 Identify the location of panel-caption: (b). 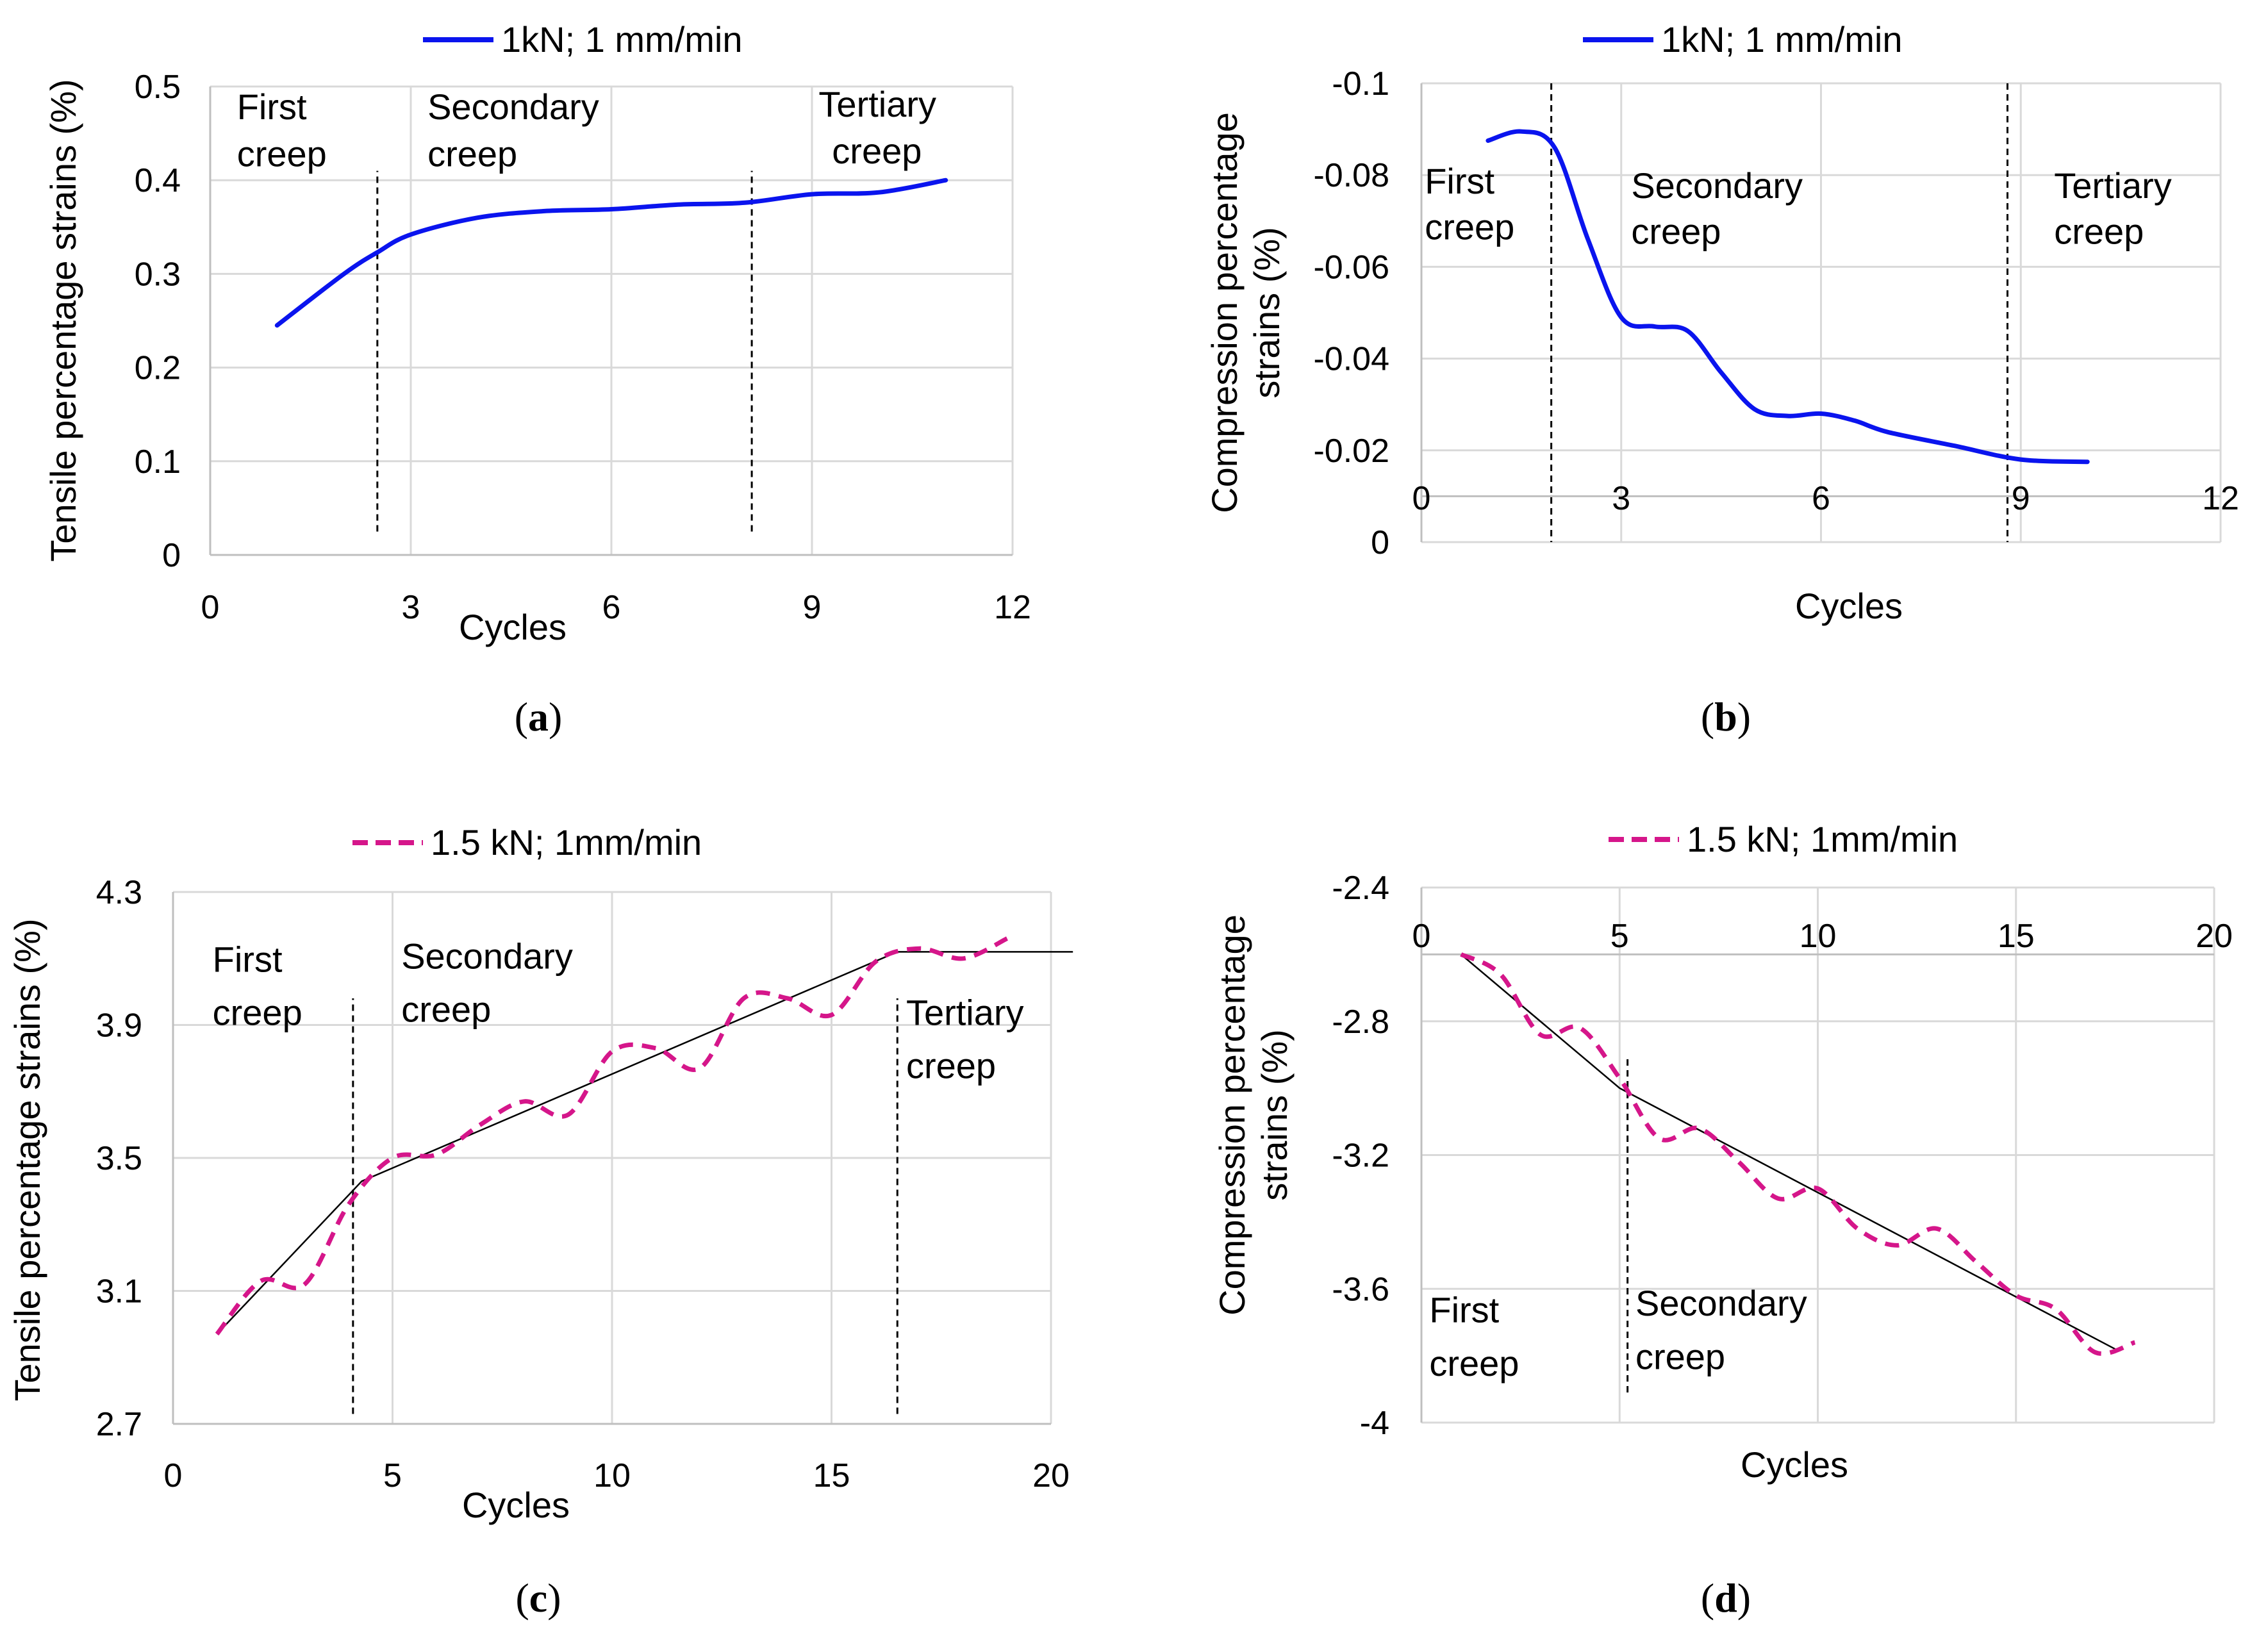
(1726, 717).